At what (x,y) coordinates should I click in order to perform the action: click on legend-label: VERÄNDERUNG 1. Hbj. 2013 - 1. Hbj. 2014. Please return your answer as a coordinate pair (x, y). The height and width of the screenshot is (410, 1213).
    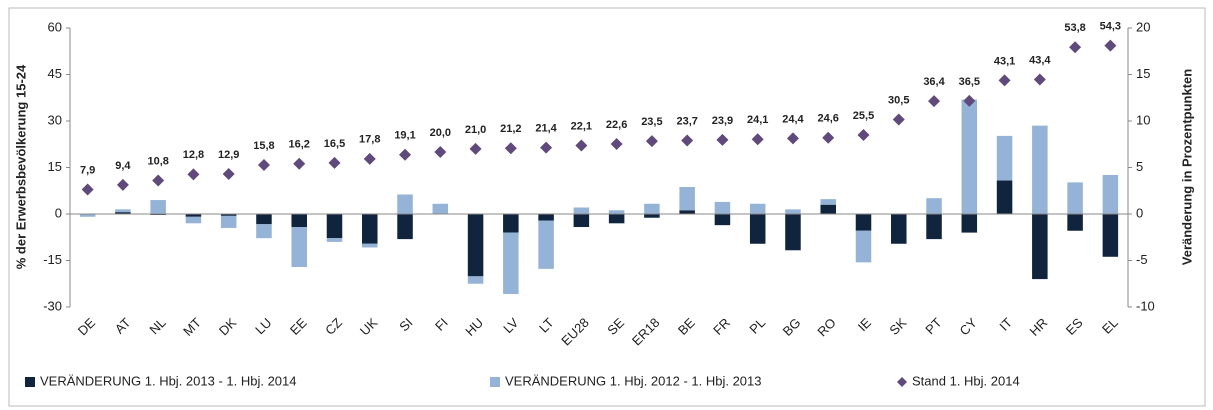
    Looking at the image, I should click on (168, 380).